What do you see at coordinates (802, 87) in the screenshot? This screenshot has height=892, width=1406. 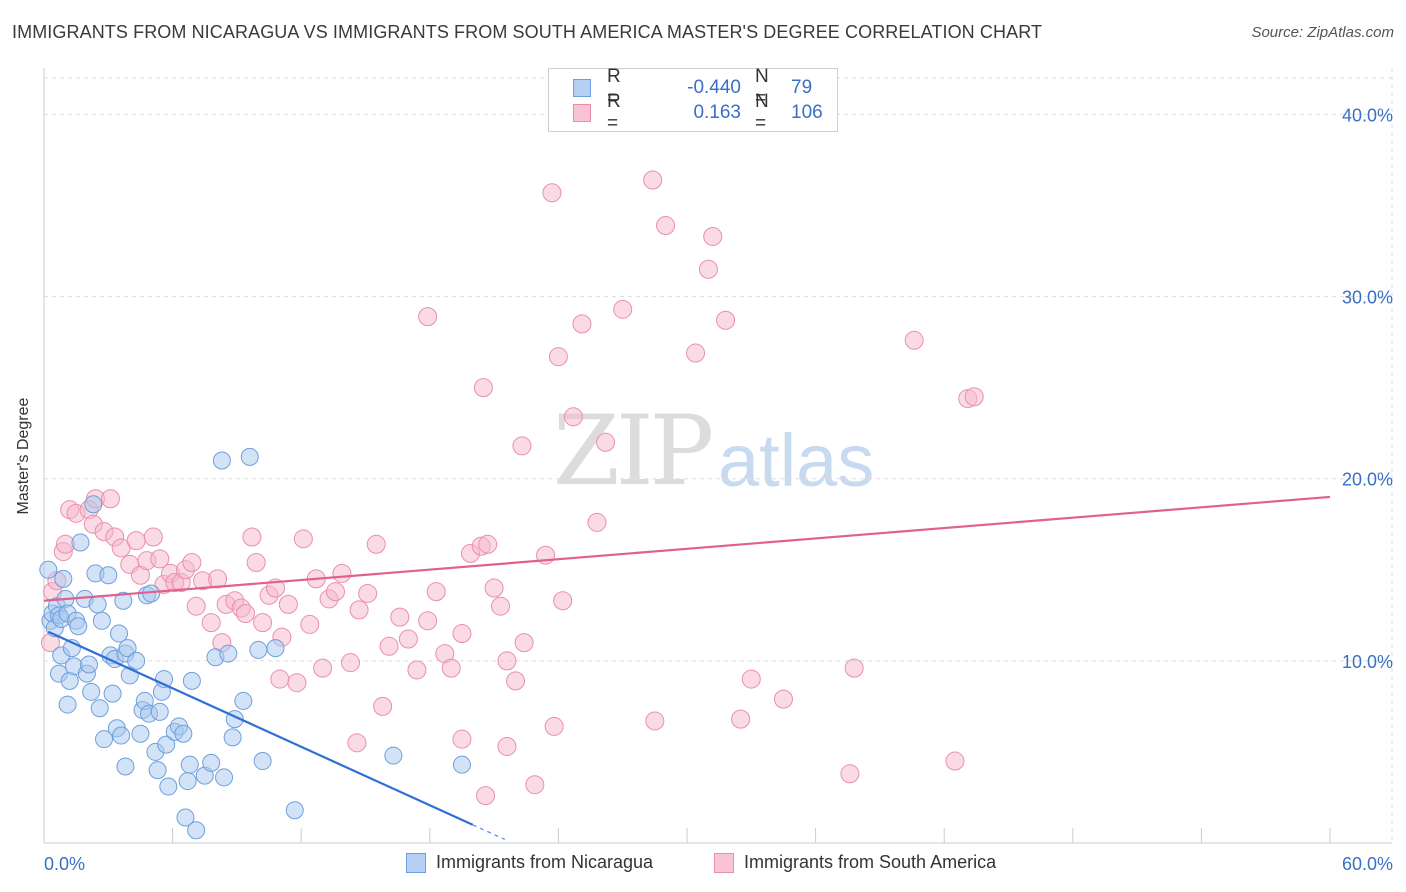 I see `legend-n-value-nicaragua: 79` at bounding box center [802, 87].